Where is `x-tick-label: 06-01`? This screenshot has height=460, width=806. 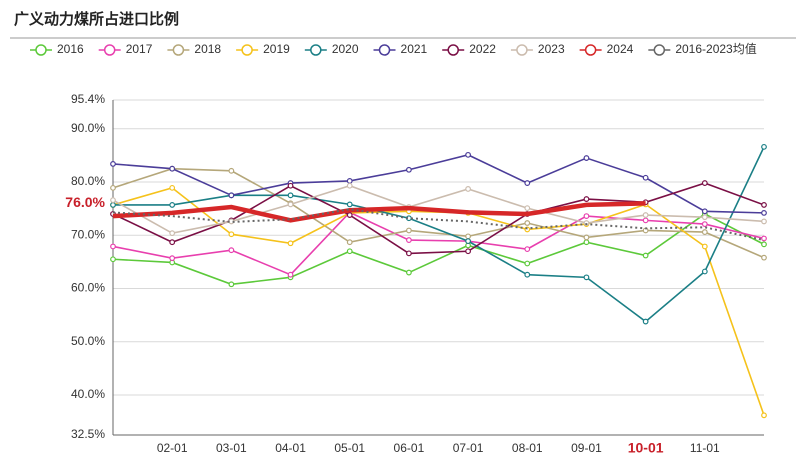 x-tick-label: 06-01 is located at coordinates (409, 448).